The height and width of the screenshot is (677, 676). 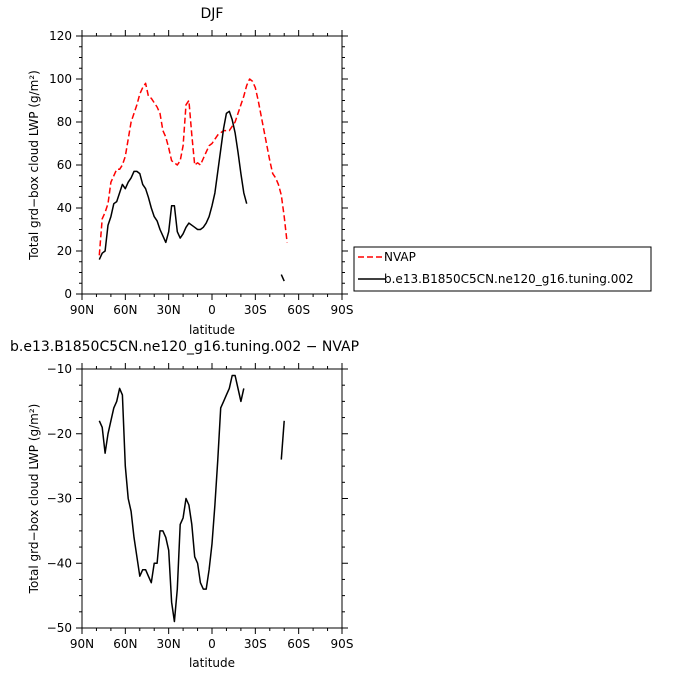 I want to click on y-tick-label: −30, so click(x=59, y=499).